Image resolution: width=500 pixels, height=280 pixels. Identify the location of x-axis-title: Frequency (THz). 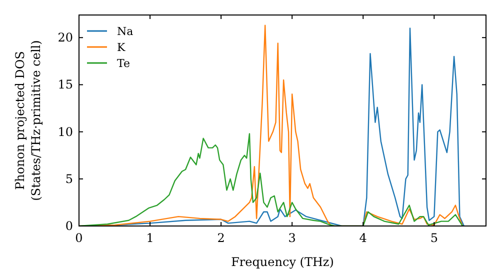
(282, 262).